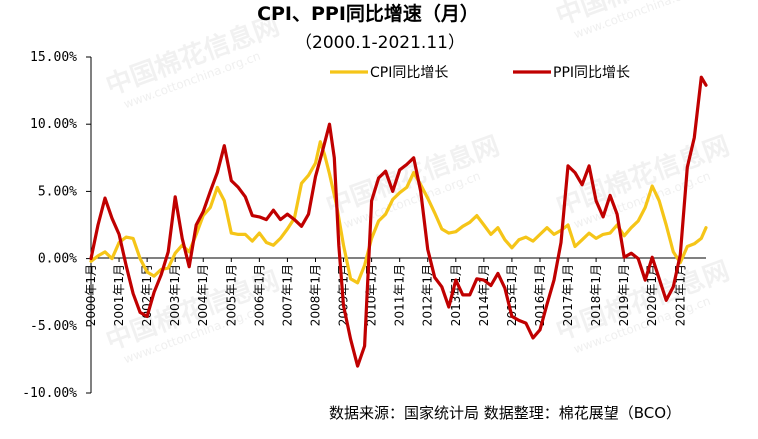 This screenshot has width=758, height=439. Describe the element at coordinates (57, 259) in the screenshot. I see `y-tick-label: 0.00%` at that location.